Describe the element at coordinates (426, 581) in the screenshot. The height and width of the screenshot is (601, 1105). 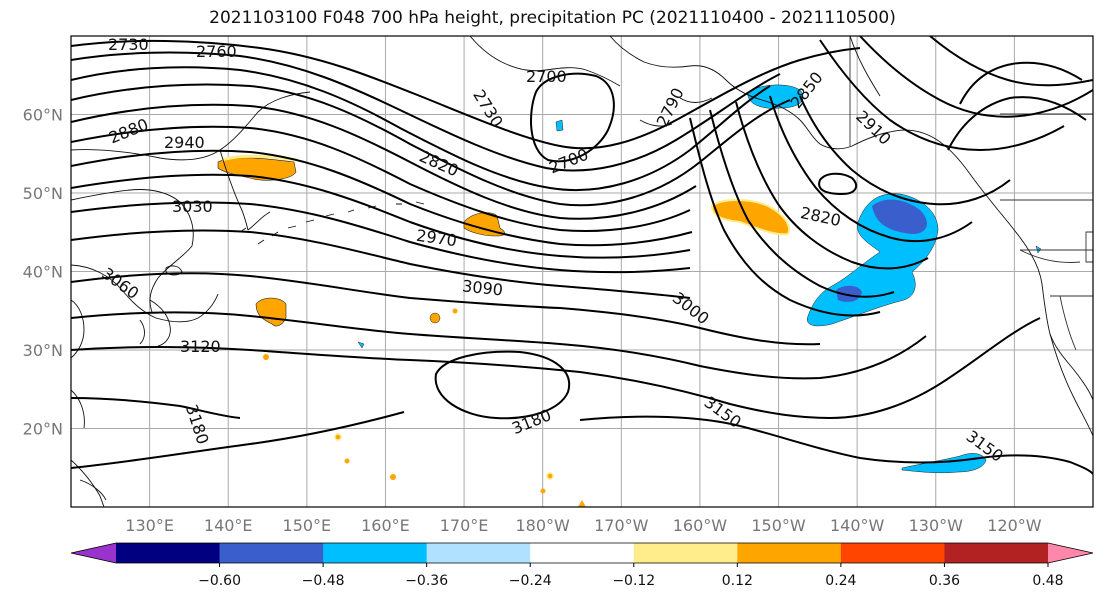
I see `colorbar-tick-label: −0.36` at that location.